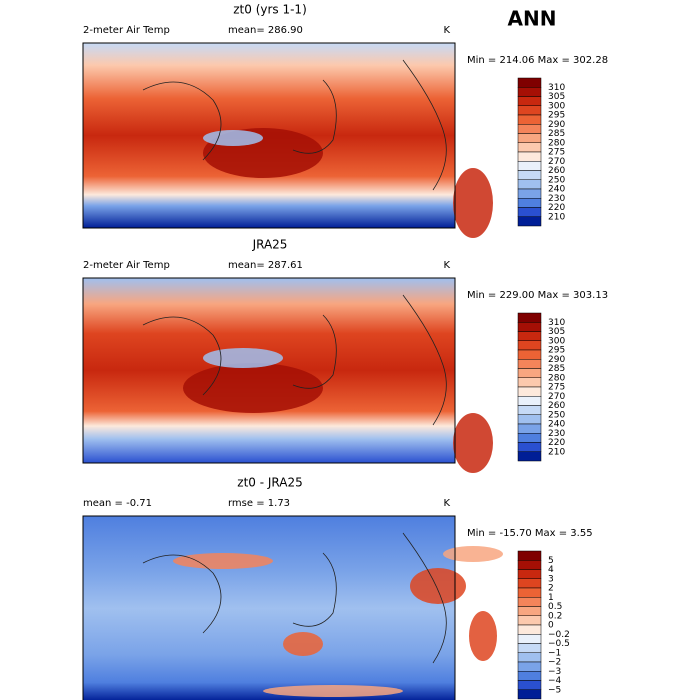 This screenshot has width=700, height=700. Describe the element at coordinates (559, 644) in the screenshot. I see `colorbar-label: −0.5` at that location.